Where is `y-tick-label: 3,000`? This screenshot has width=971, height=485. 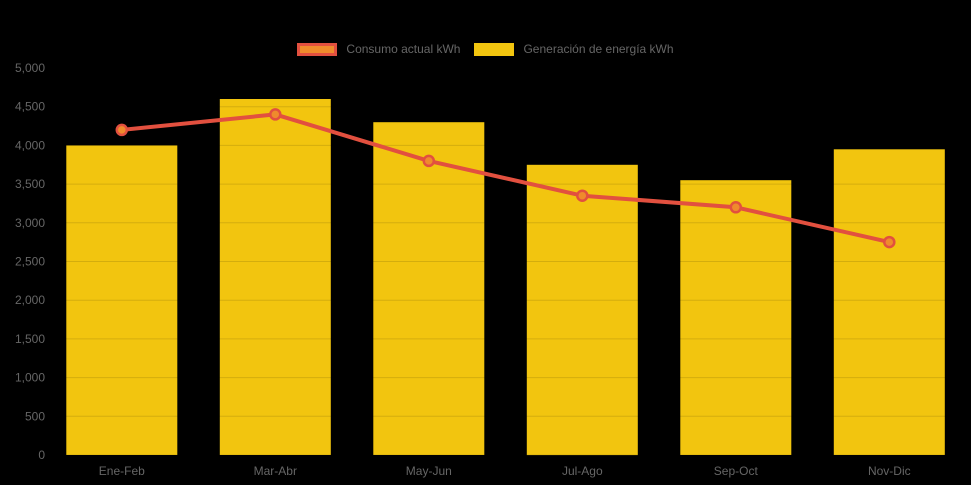
y-tick-label: 3,000 is located at coordinates (30, 223).